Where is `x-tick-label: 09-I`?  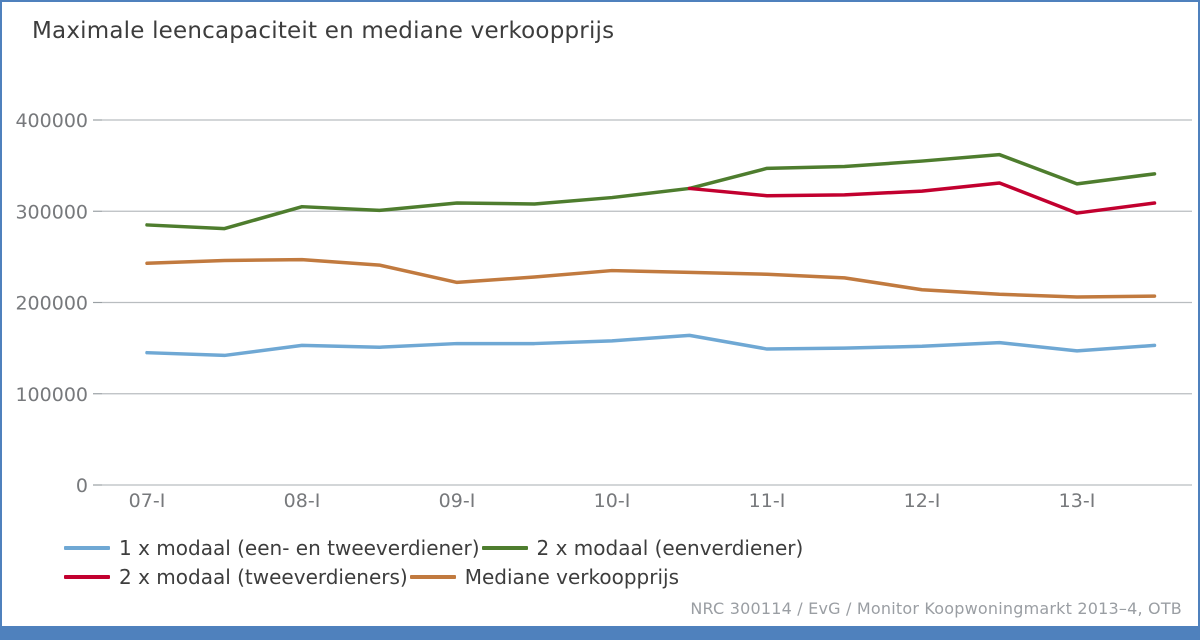 x-tick-label: 09-I is located at coordinates (457, 501).